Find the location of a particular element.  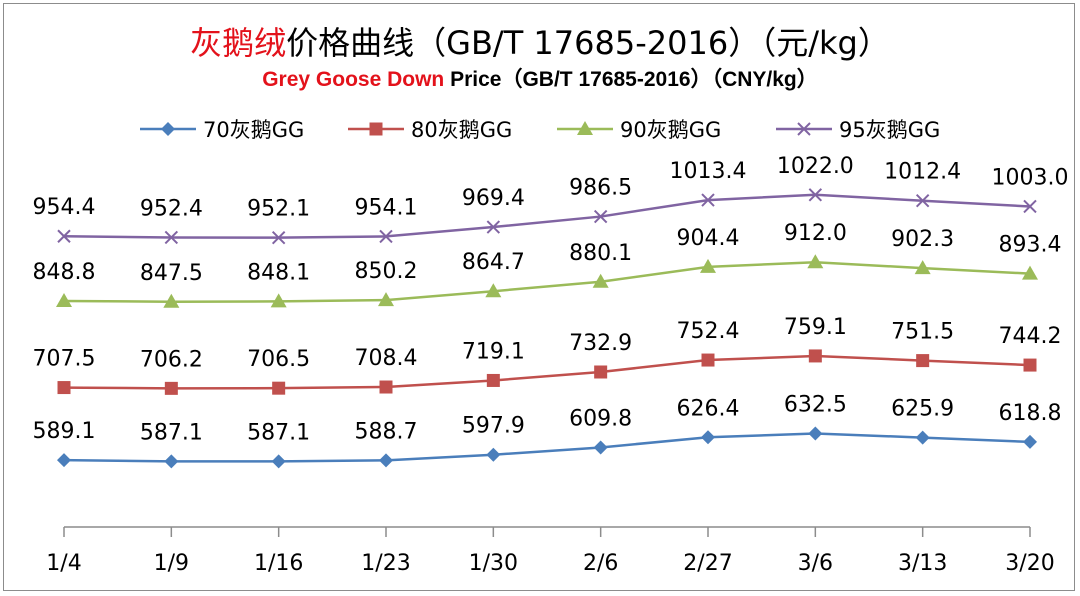

x-tick-label: 1/16 is located at coordinates (278, 563).